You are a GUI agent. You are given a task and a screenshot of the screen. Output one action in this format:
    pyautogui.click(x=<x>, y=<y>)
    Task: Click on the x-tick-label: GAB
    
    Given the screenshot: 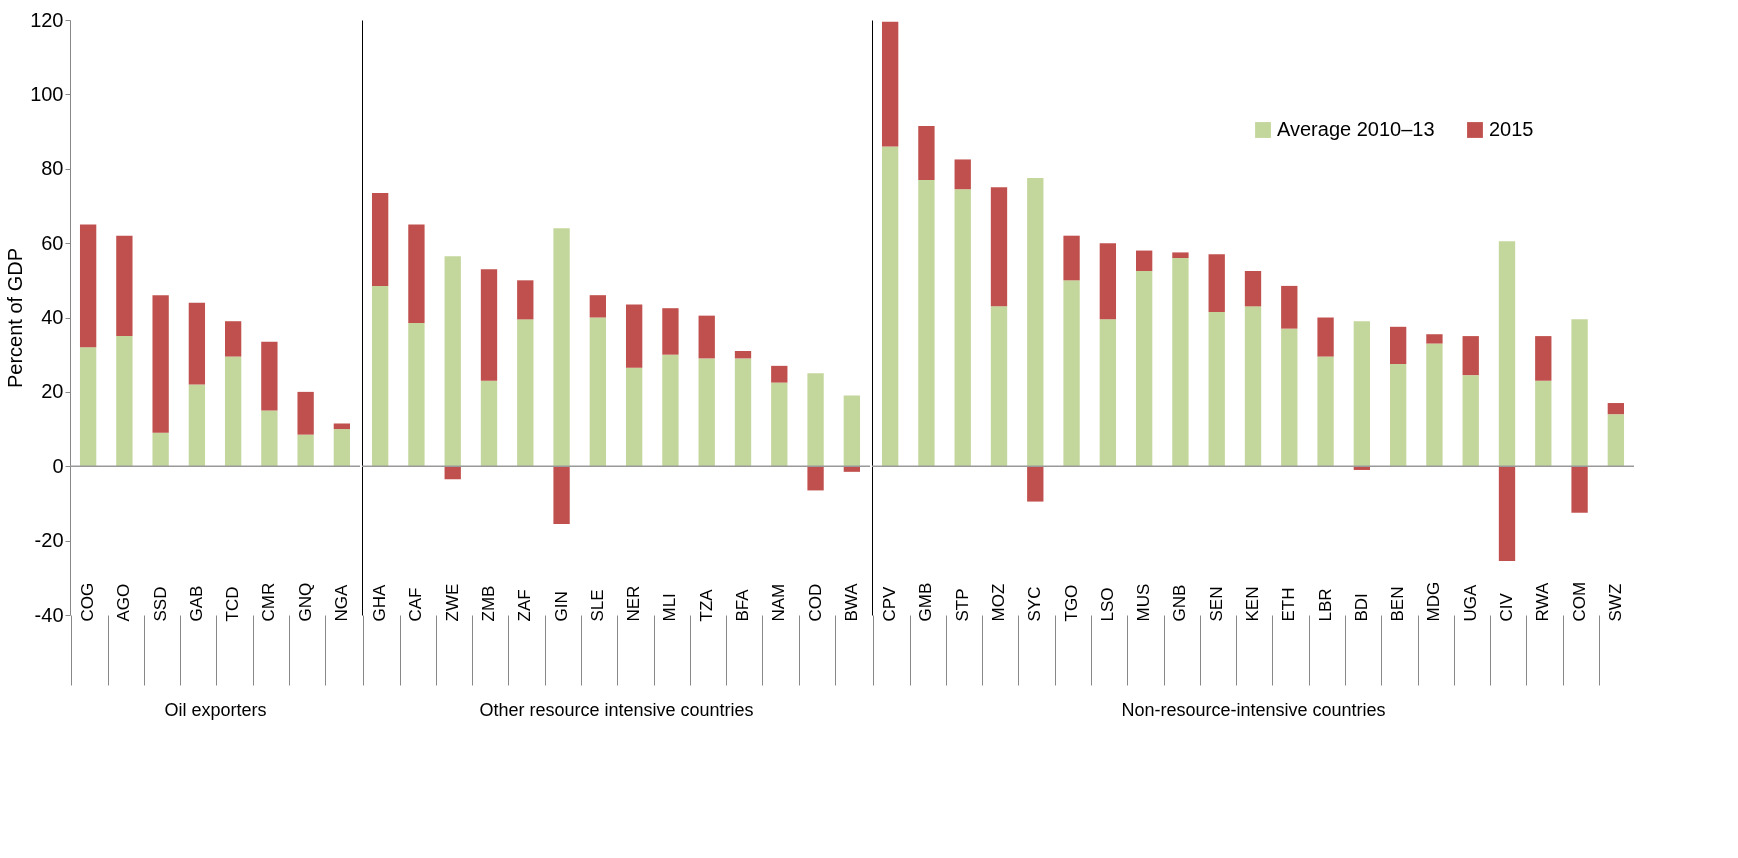 What is the action you would take?
    pyautogui.click(x=196, y=603)
    